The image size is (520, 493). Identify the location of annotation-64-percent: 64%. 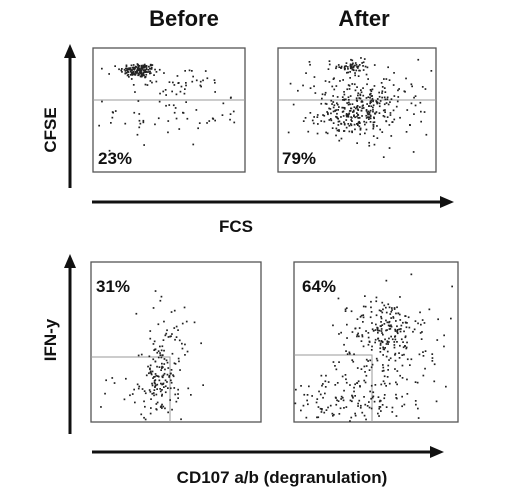
(319, 286).